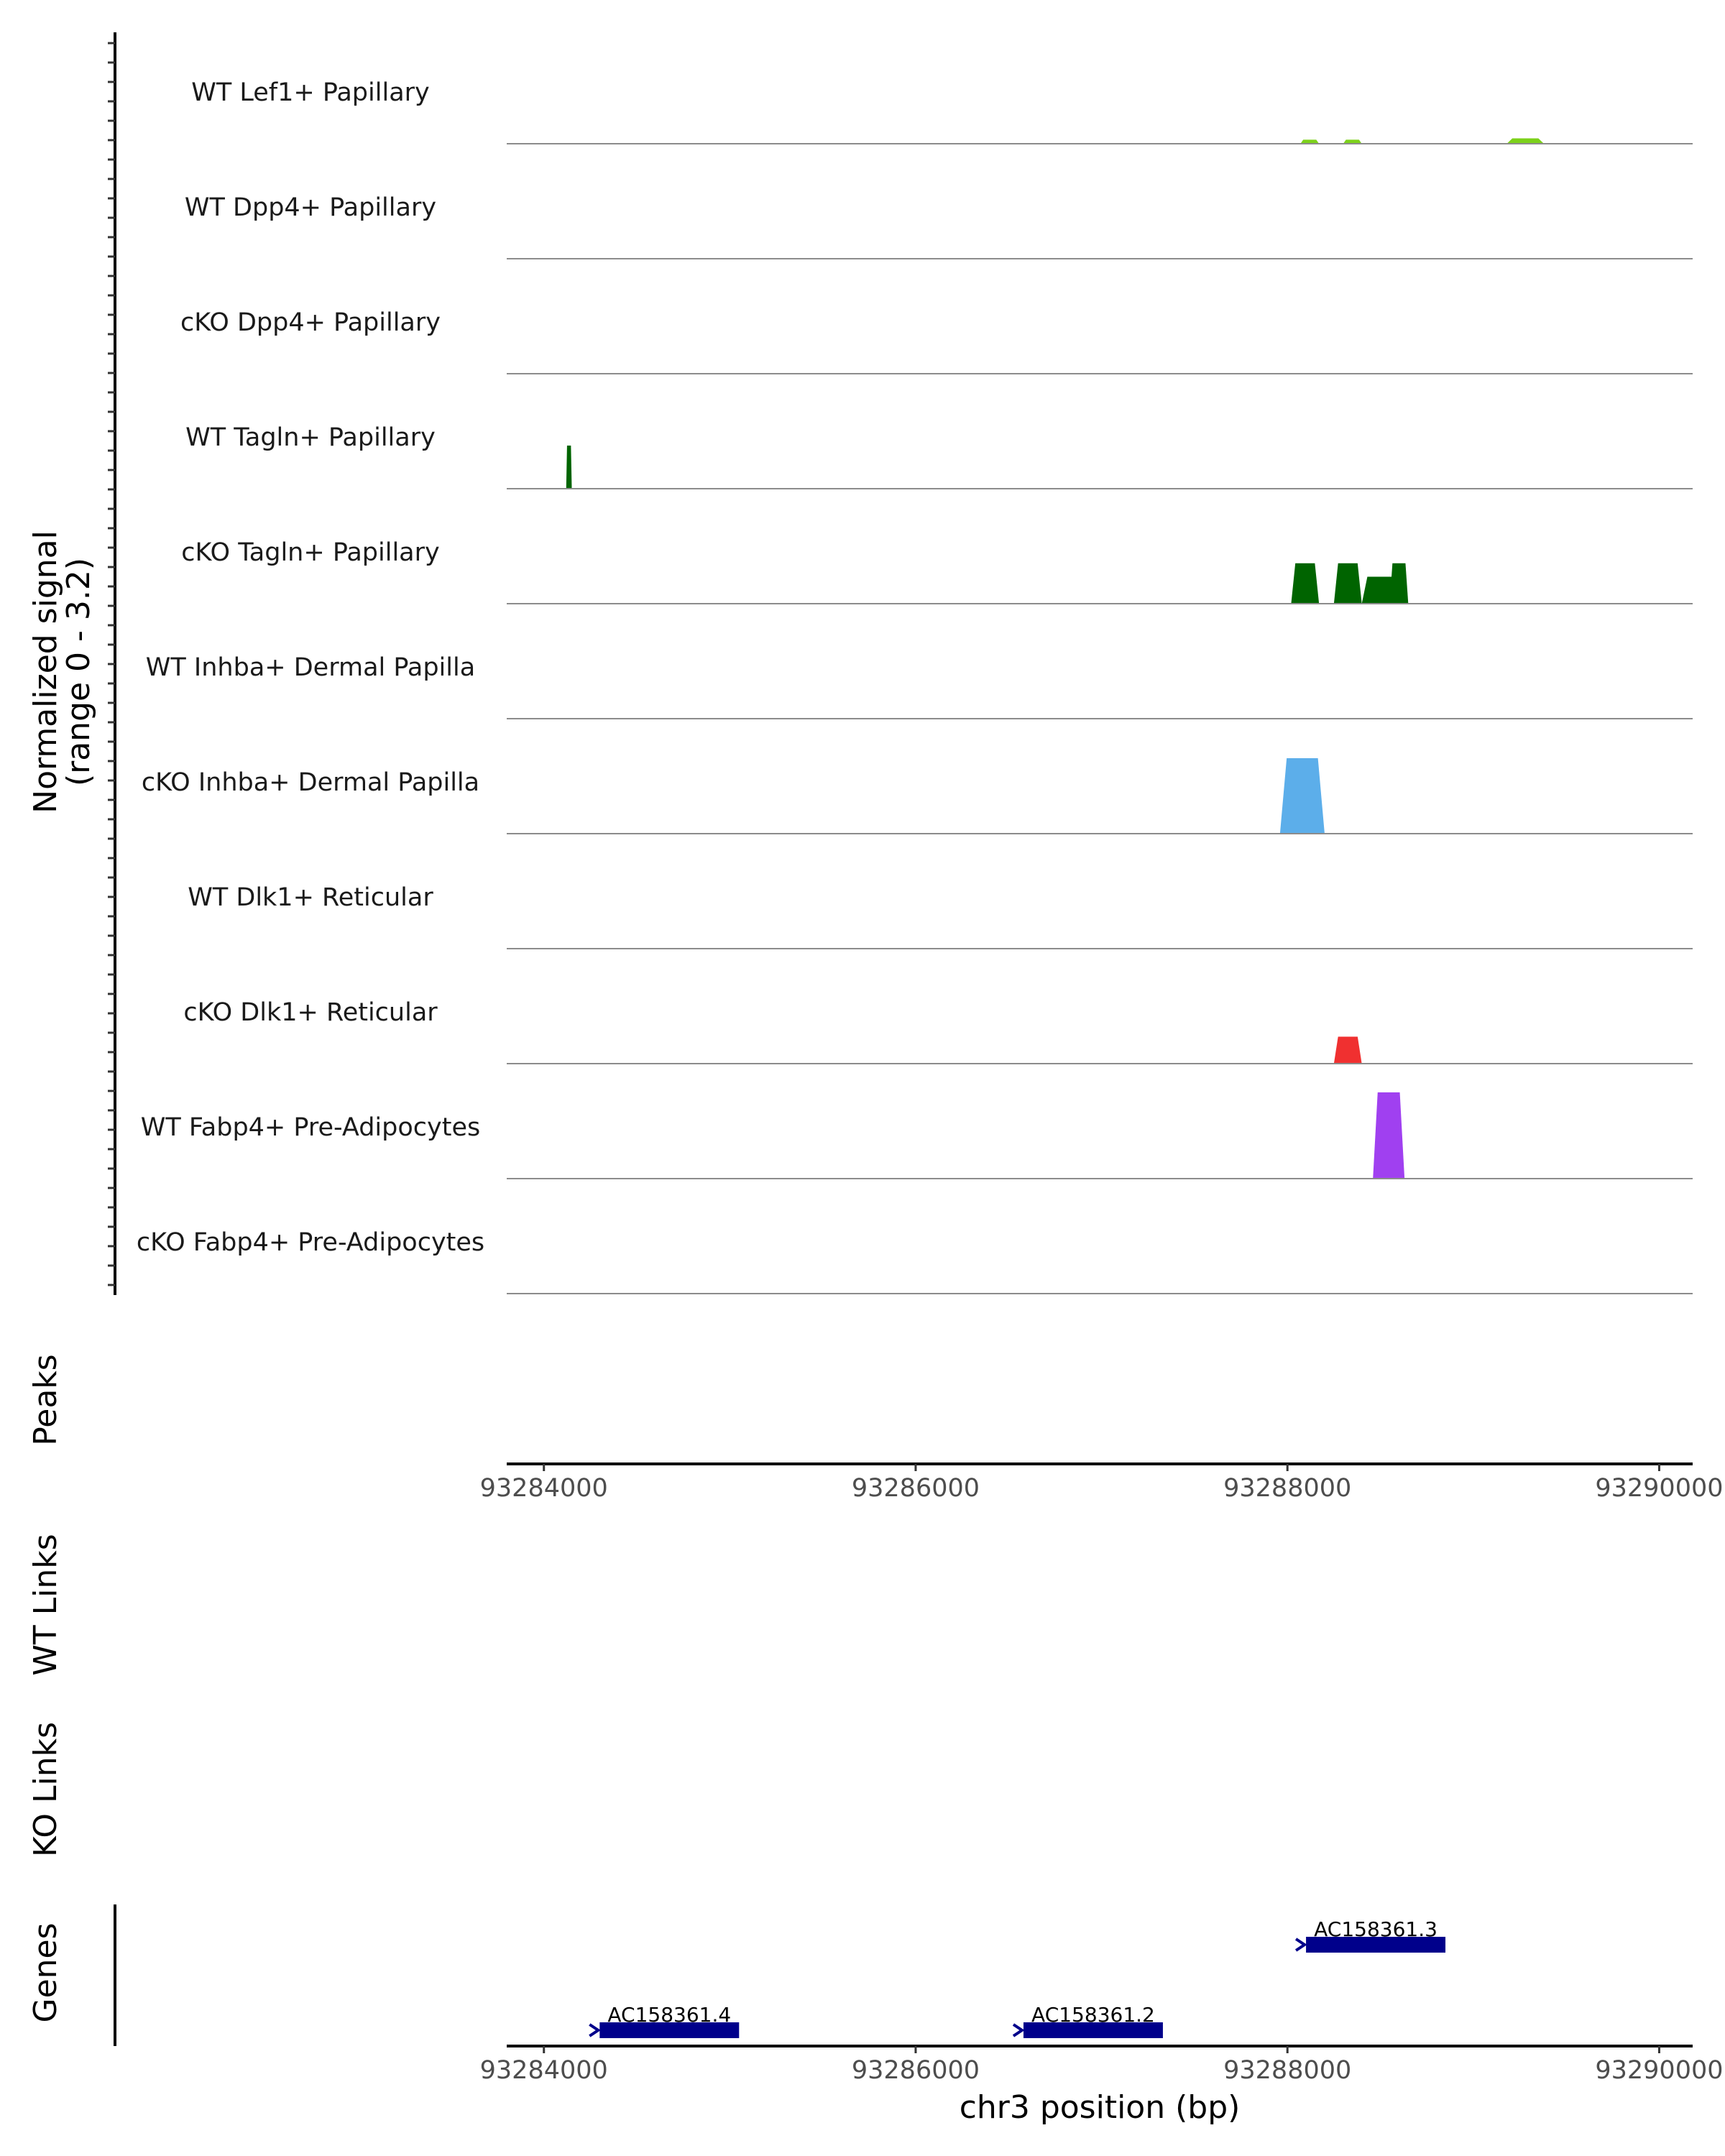  Describe the element at coordinates (669, 2030) in the screenshot. I see `gene-1-body` at that location.